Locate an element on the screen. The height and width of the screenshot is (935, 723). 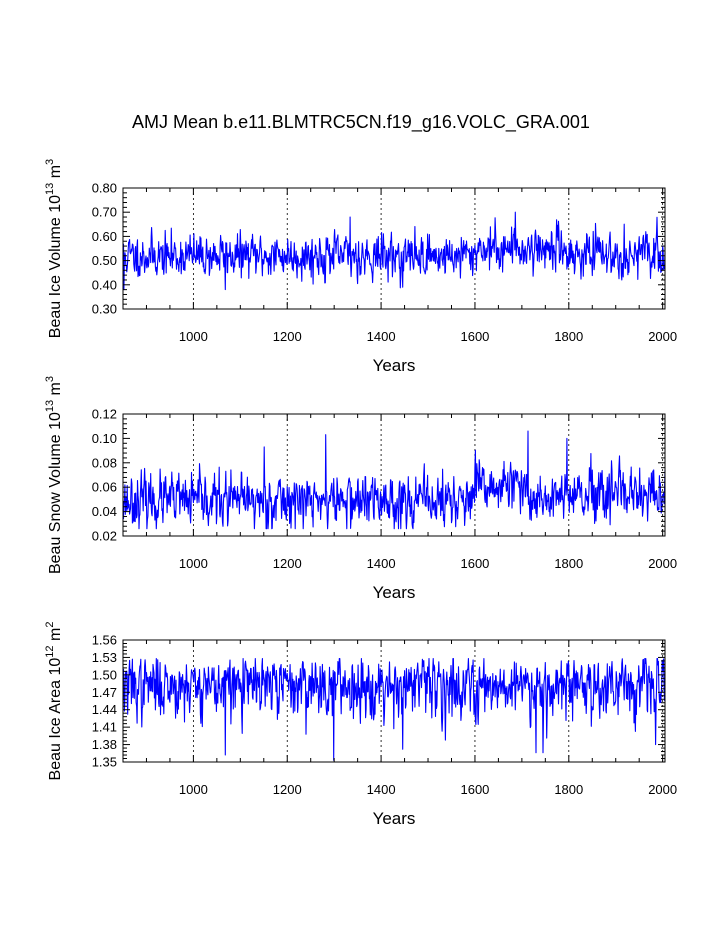
y-tick-label: 1.38 is located at coordinates (104, 744).